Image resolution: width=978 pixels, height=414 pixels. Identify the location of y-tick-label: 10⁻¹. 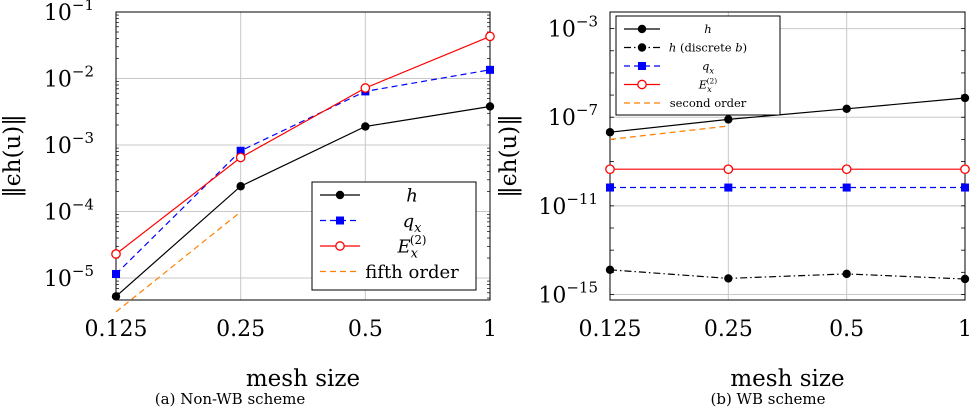
(69, 13).